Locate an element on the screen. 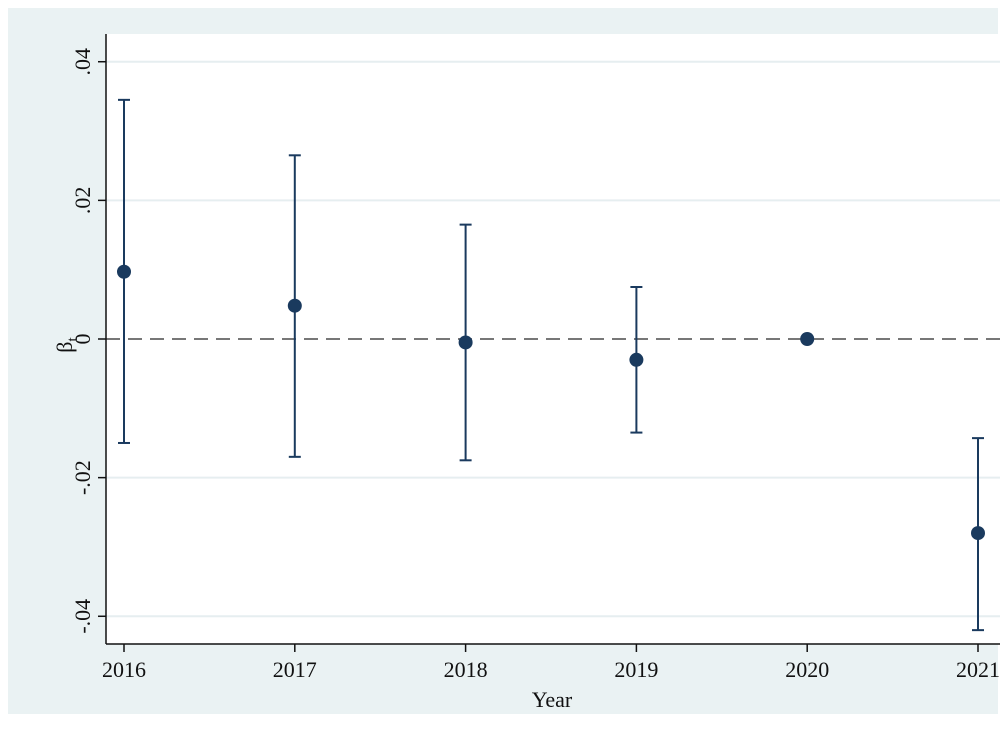 The width and height of the screenshot is (1006, 740). y-axis-label: βt is located at coordinates (66, 344).